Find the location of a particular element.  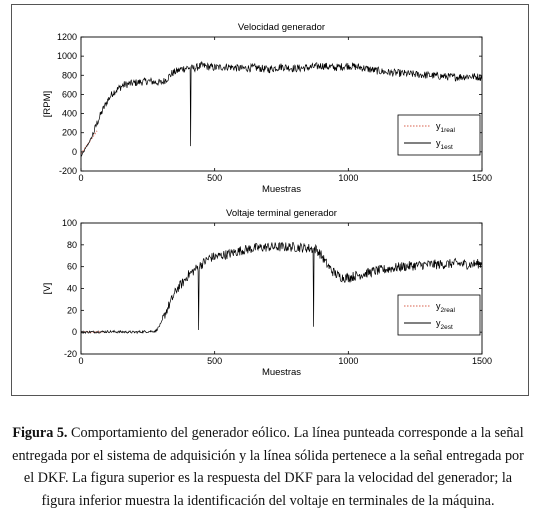

series-line-y1est is located at coordinates (281, 108).